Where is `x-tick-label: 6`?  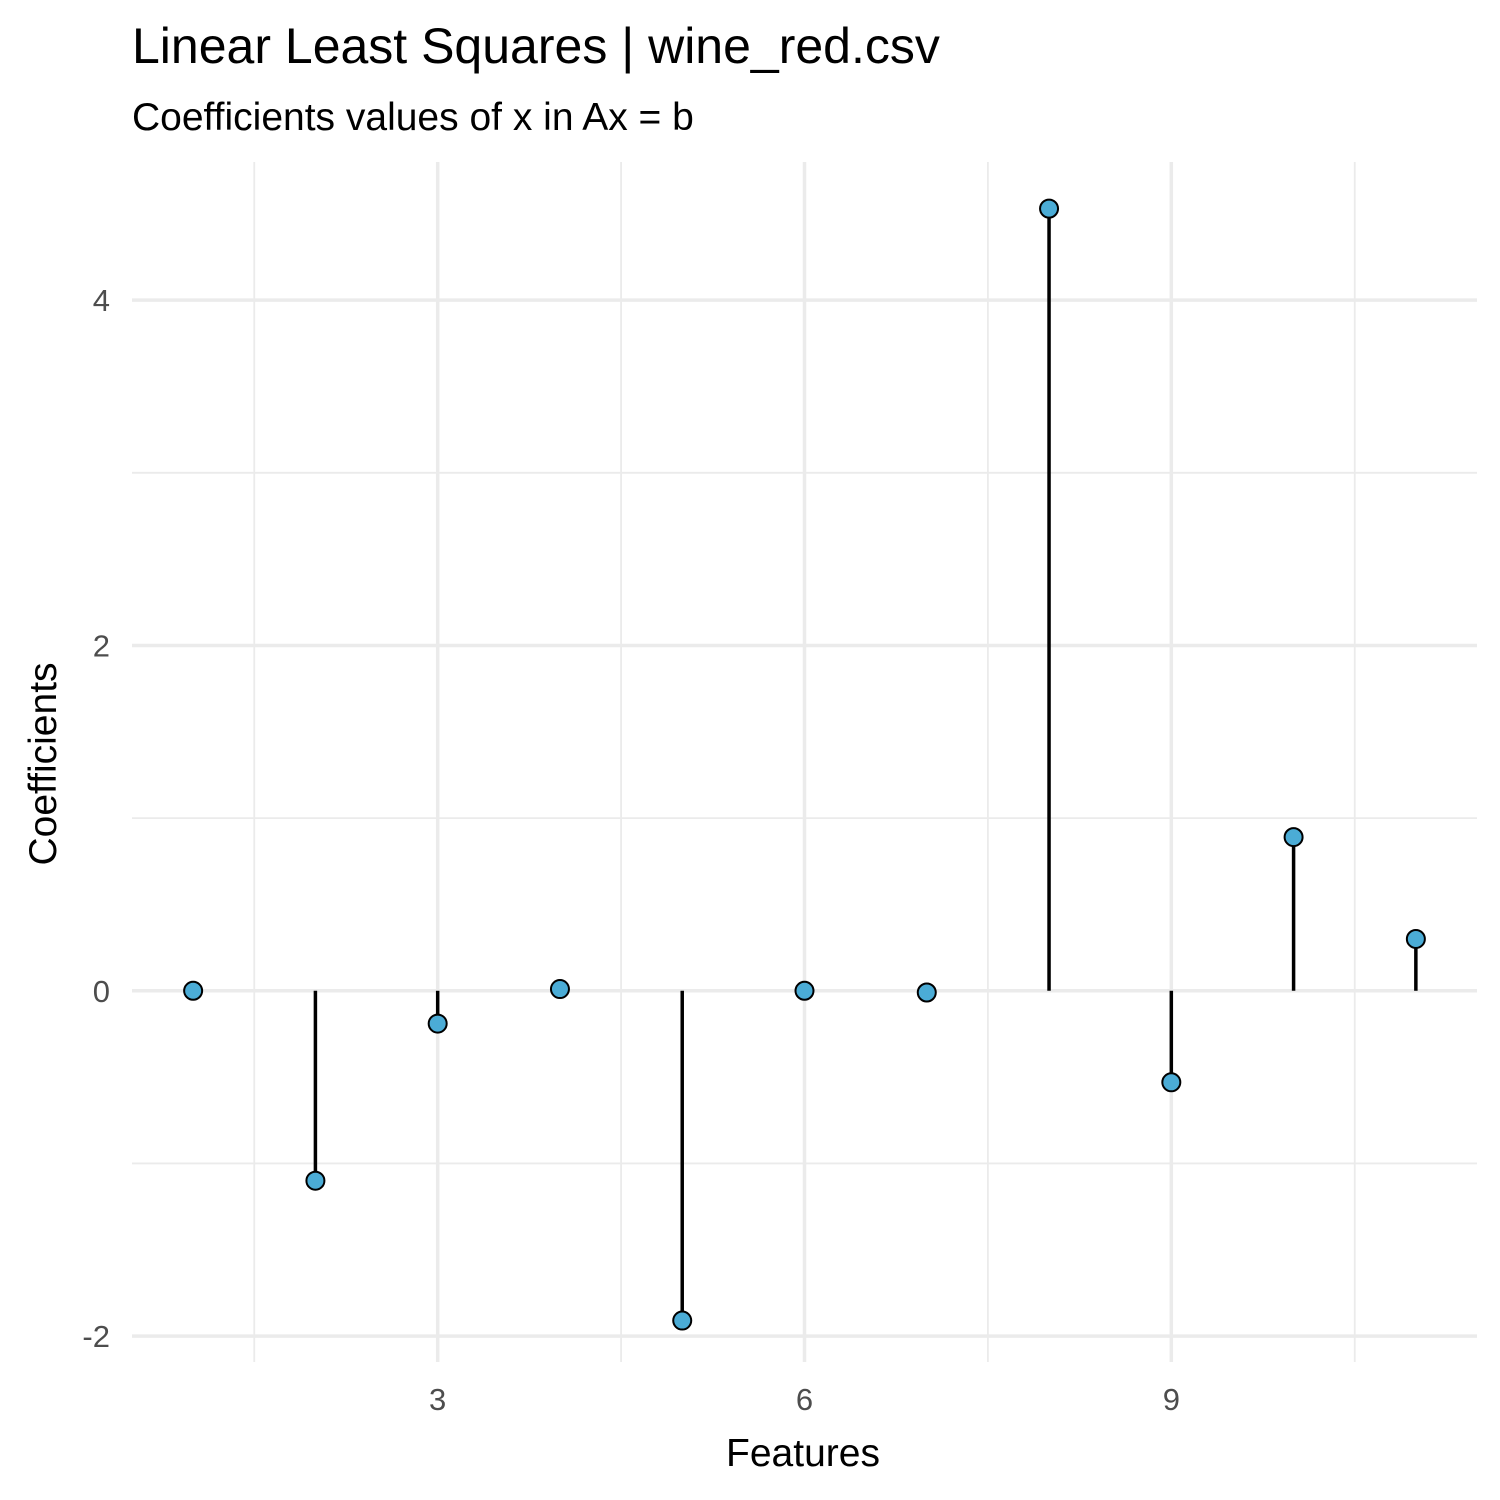 x-tick-label: 6 is located at coordinates (804, 1399).